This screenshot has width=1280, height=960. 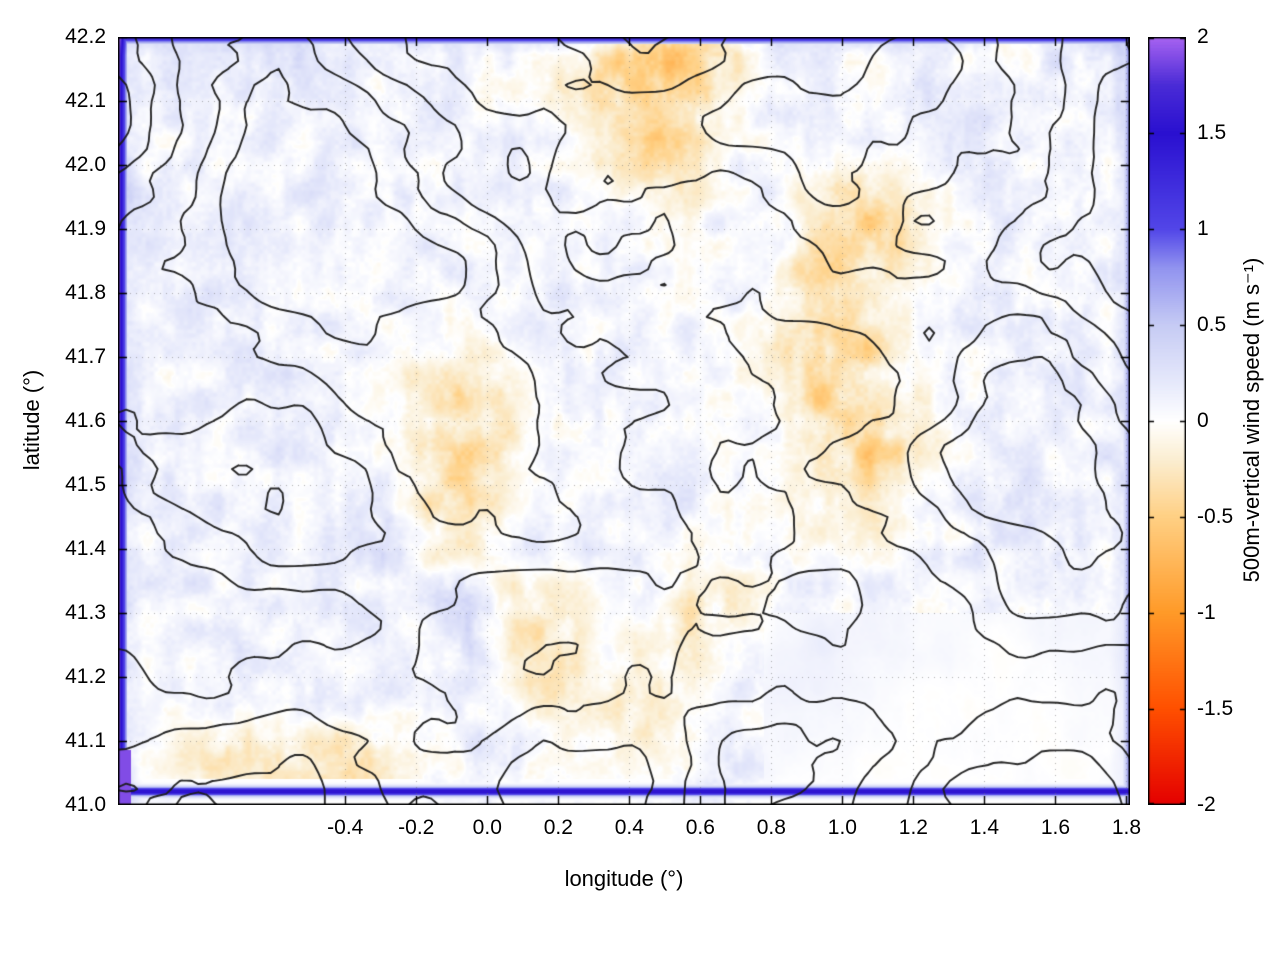 What do you see at coordinates (700, 827) in the screenshot?
I see `x-tick-label: 0.6` at bounding box center [700, 827].